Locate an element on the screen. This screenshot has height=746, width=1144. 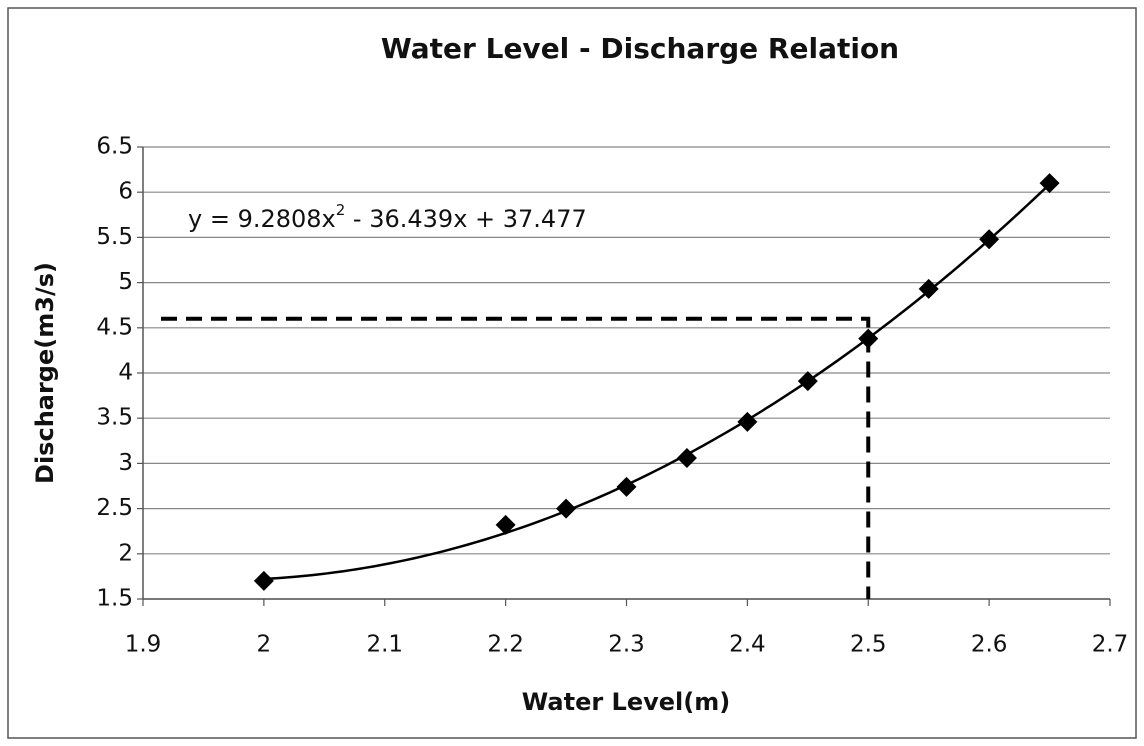
equation-part: - 36.439x + 37.477 is located at coordinates (465, 219).